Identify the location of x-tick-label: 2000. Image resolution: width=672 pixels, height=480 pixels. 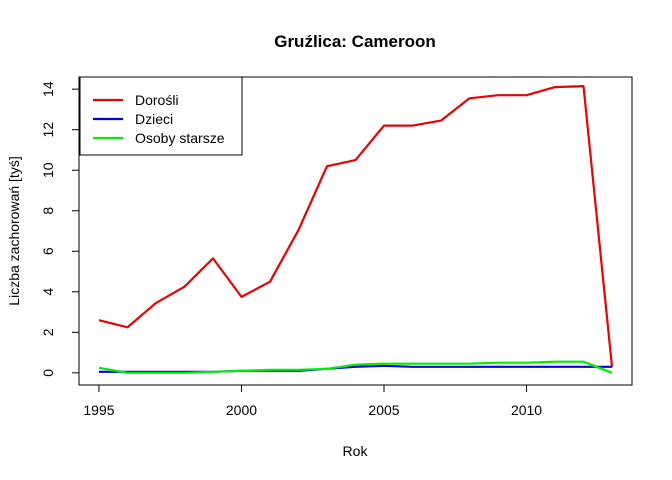
(241, 410).